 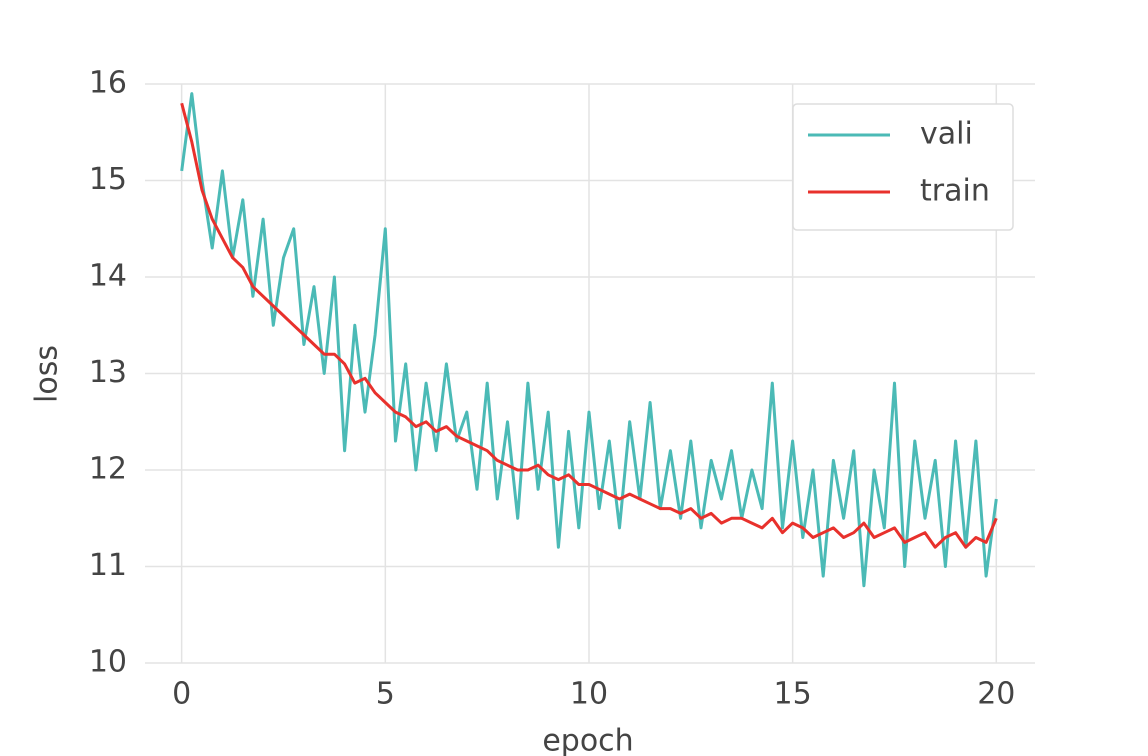 What do you see at coordinates (587, 740) in the screenshot?
I see `x-axis-label: epoch` at bounding box center [587, 740].